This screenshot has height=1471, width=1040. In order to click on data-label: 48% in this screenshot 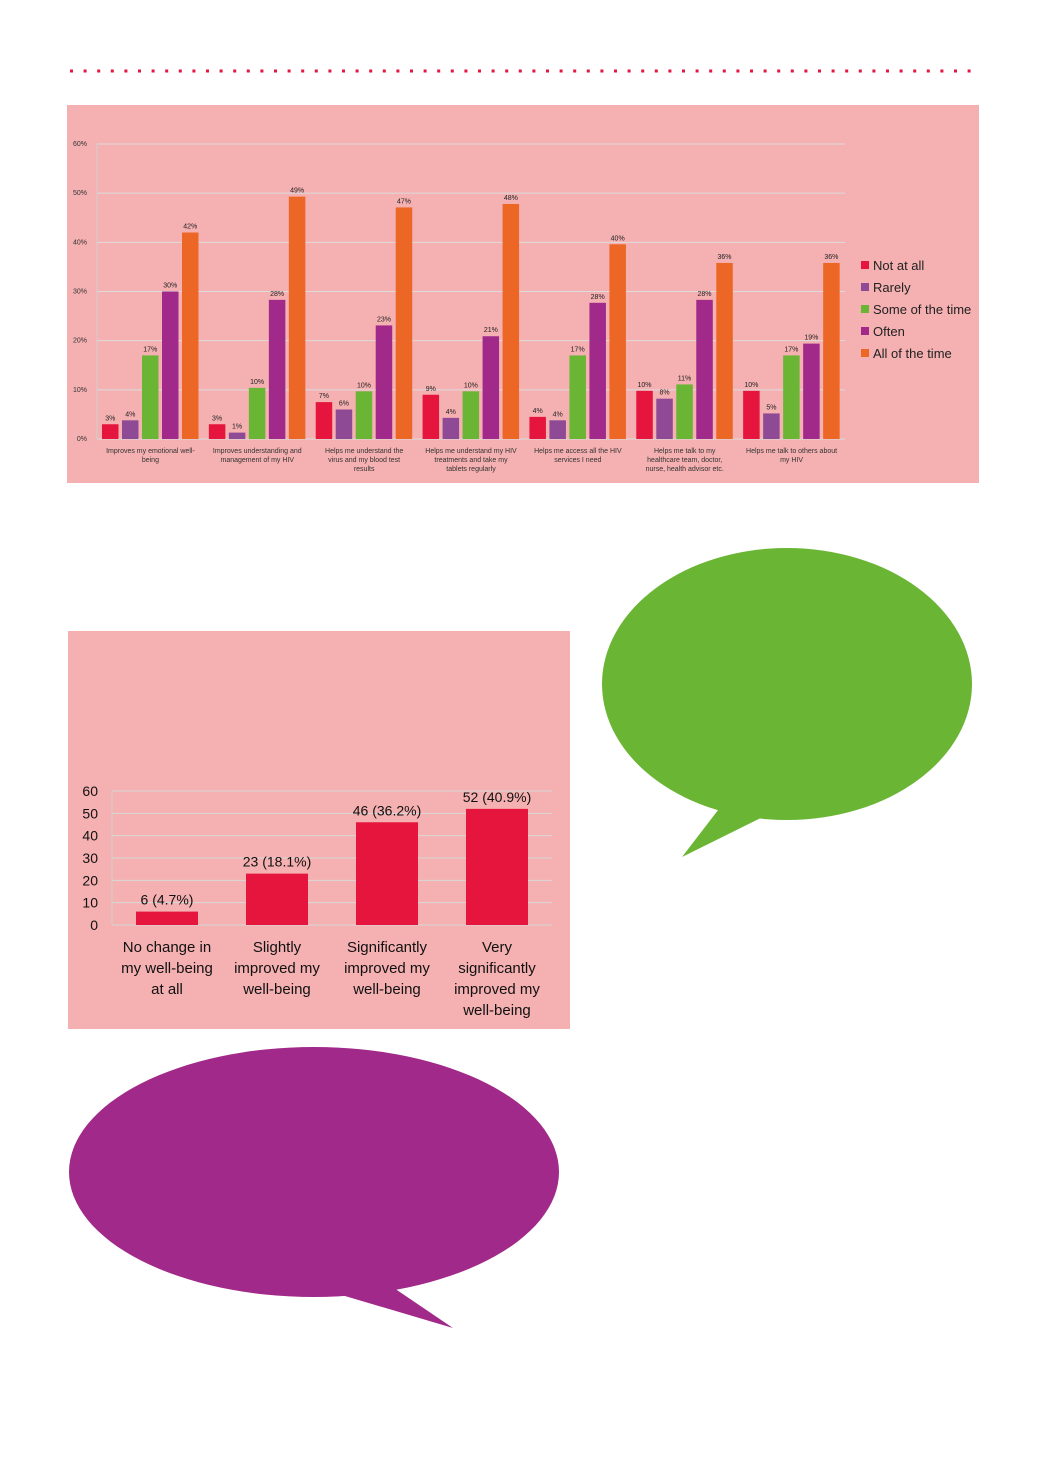, I will do `click(511, 198)`.